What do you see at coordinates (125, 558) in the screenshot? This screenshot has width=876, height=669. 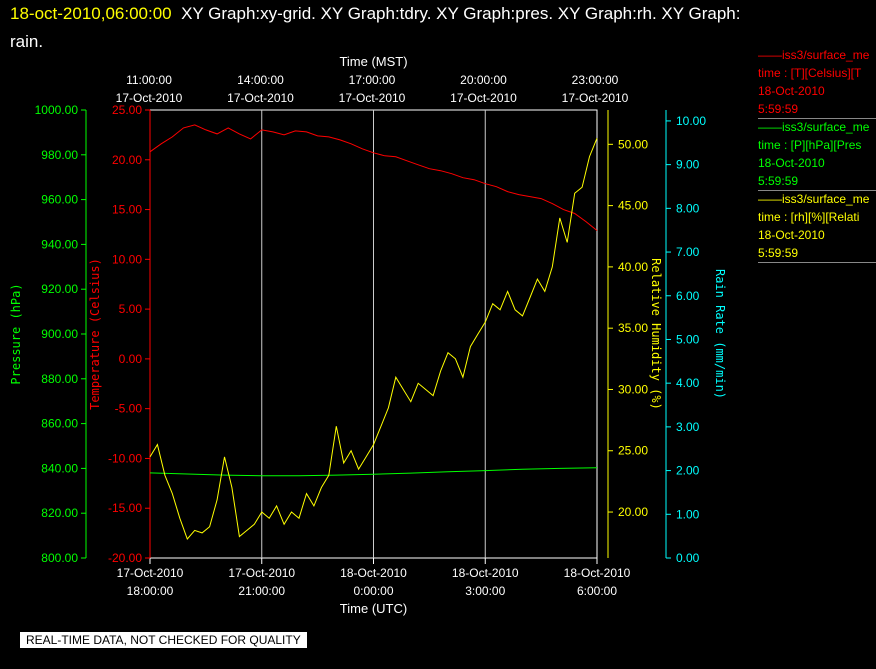 I see `temperature-tick-label: -20.00` at bounding box center [125, 558].